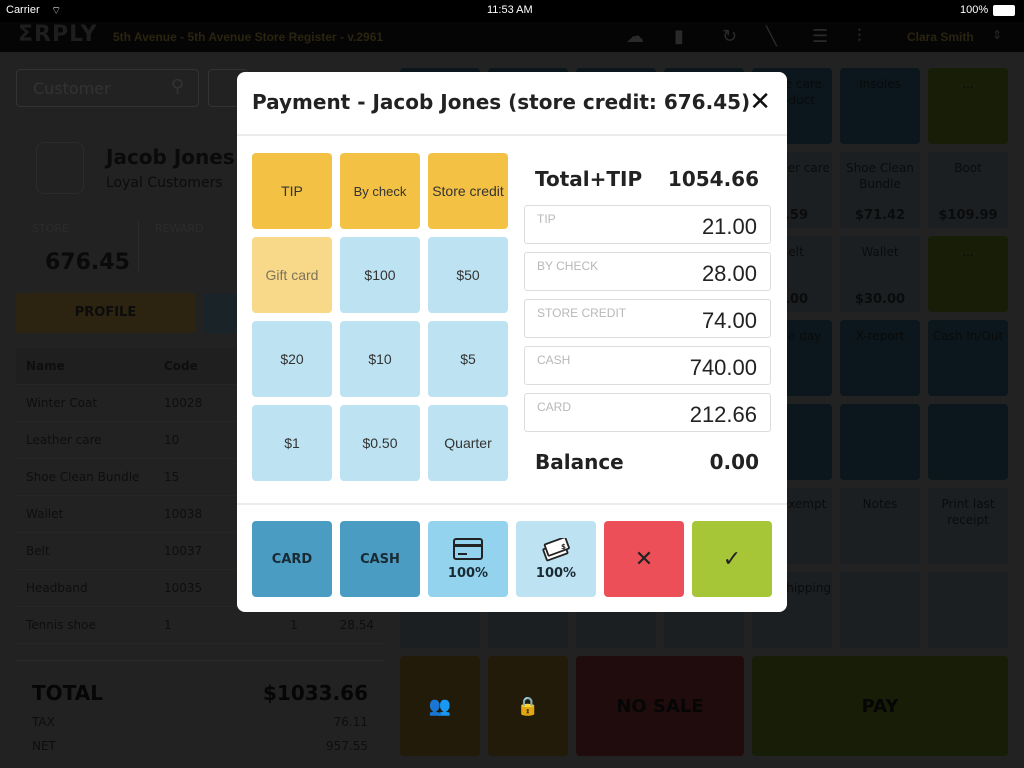 The height and width of the screenshot is (768, 1024). I want to click on tile-price: $71.42, so click(880, 215).